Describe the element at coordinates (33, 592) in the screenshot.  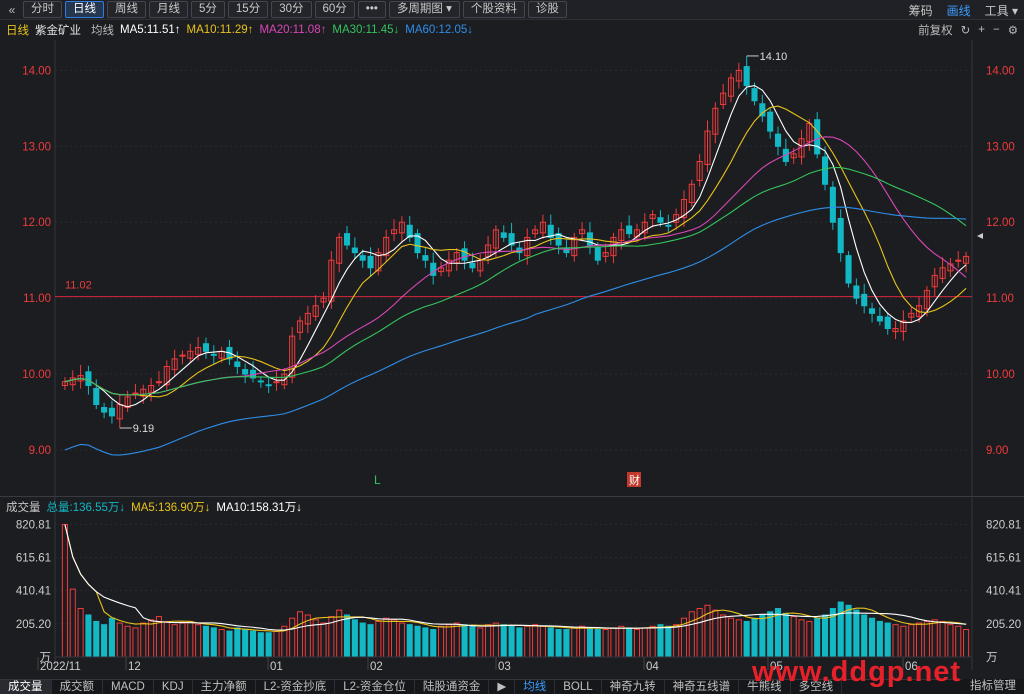
I see `volume-tick-left: 410.41` at that location.